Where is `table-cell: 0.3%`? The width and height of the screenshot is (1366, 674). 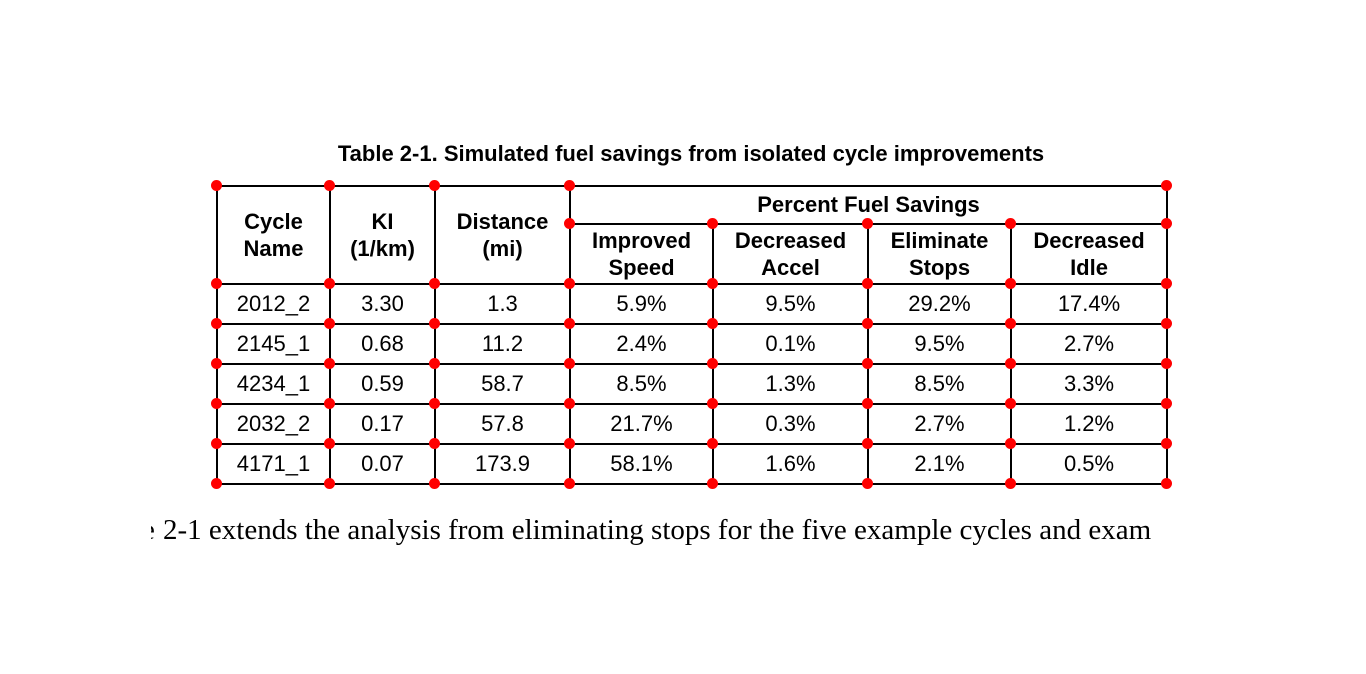 table-cell: 0.3% is located at coordinates (790, 424).